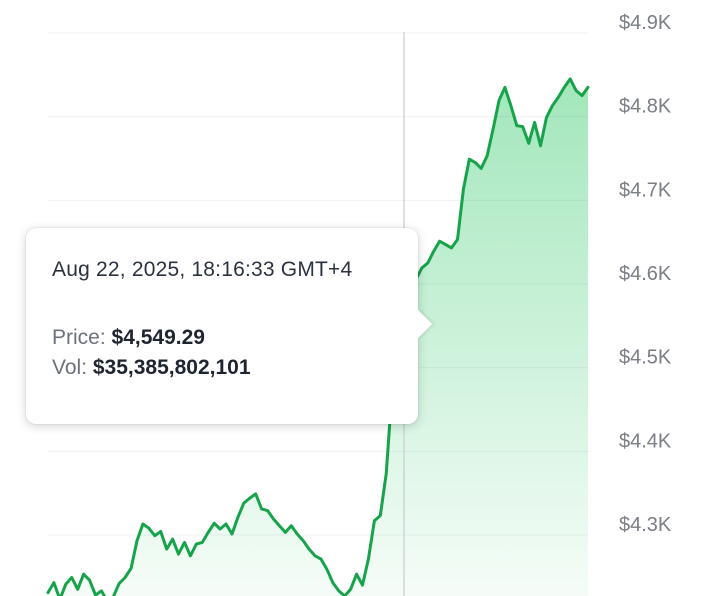 The image size is (720, 596). What do you see at coordinates (645, 358) in the screenshot?
I see `y-axis-tick-label: $4.5K` at bounding box center [645, 358].